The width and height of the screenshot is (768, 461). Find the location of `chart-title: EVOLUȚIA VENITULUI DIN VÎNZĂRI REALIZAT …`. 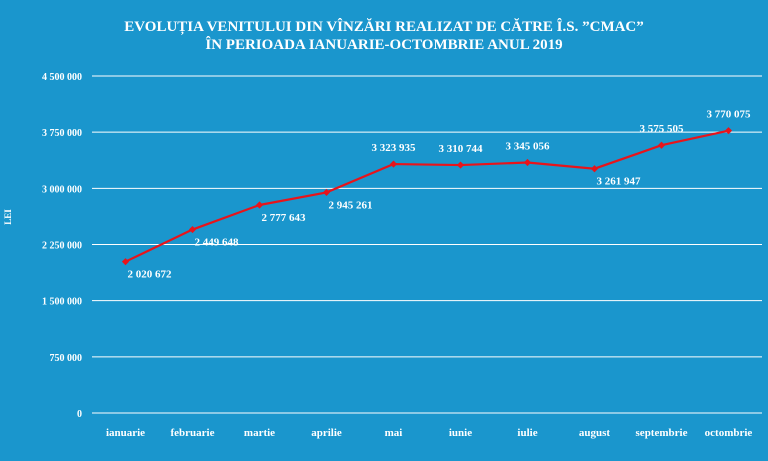

chart-title: EVOLUȚIA VENITULUI DIN VÎNZĂRI REALIZAT … is located at coordinates (384, 35).